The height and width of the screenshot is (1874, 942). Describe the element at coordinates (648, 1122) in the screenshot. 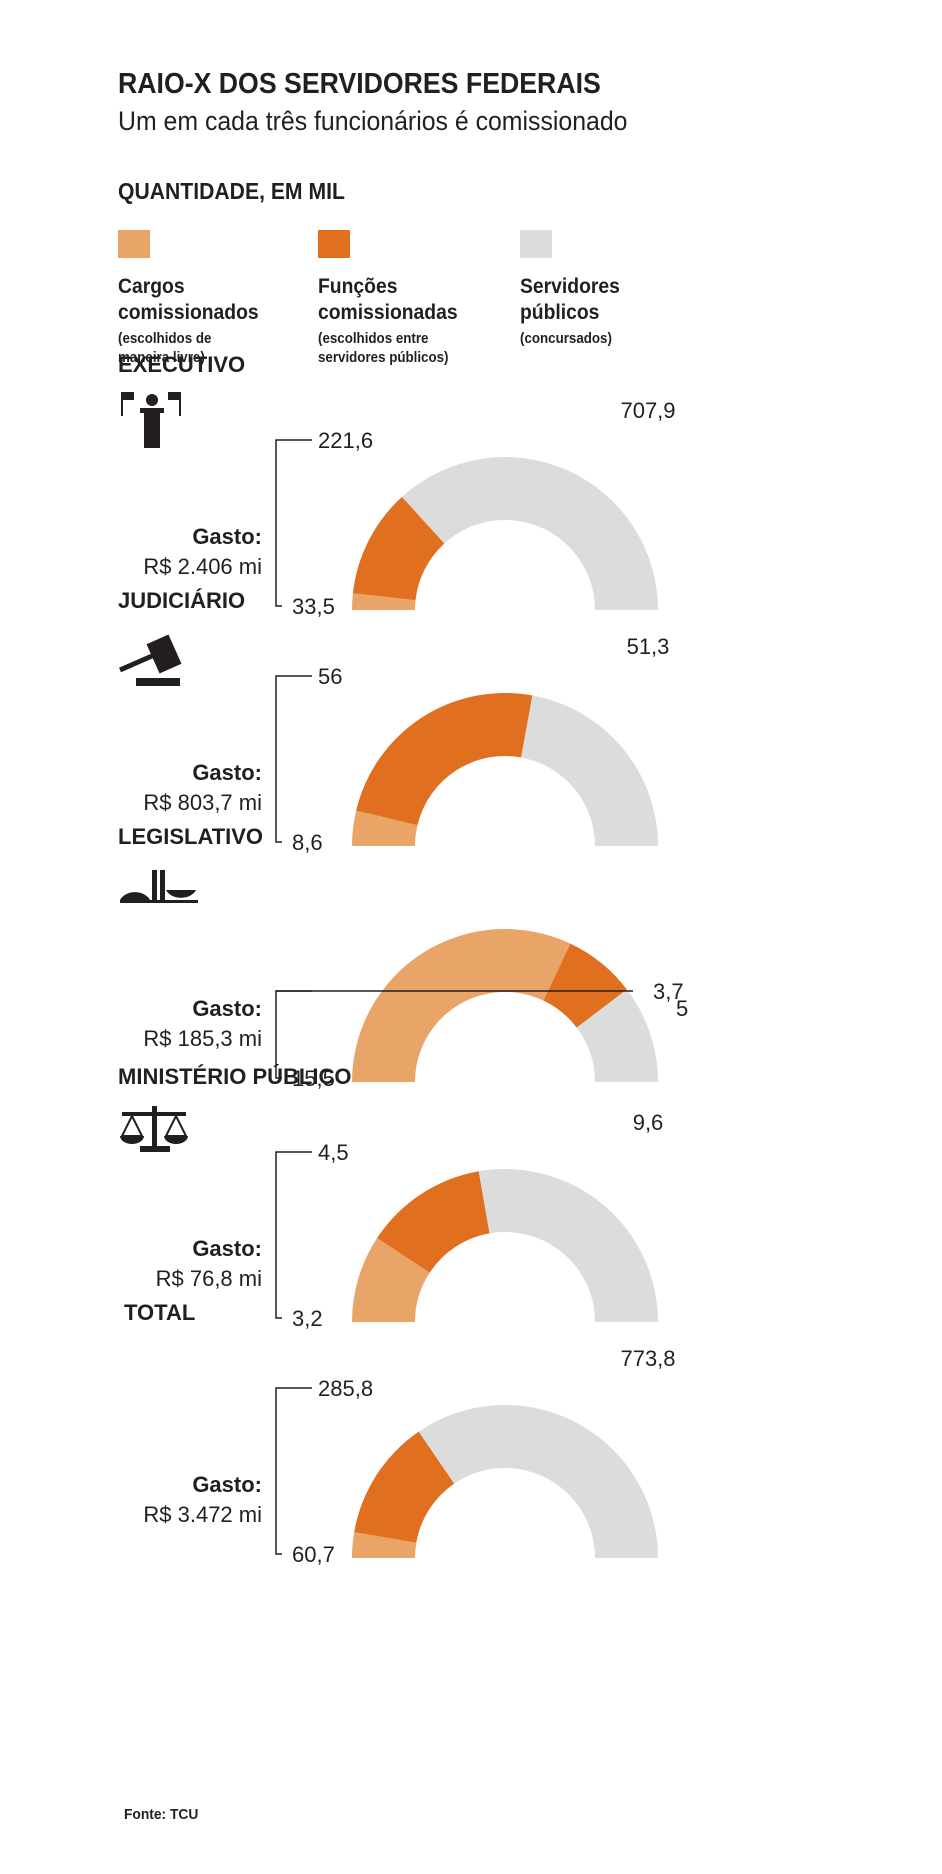

I see `value-label-servidores: 9,6` at that location.